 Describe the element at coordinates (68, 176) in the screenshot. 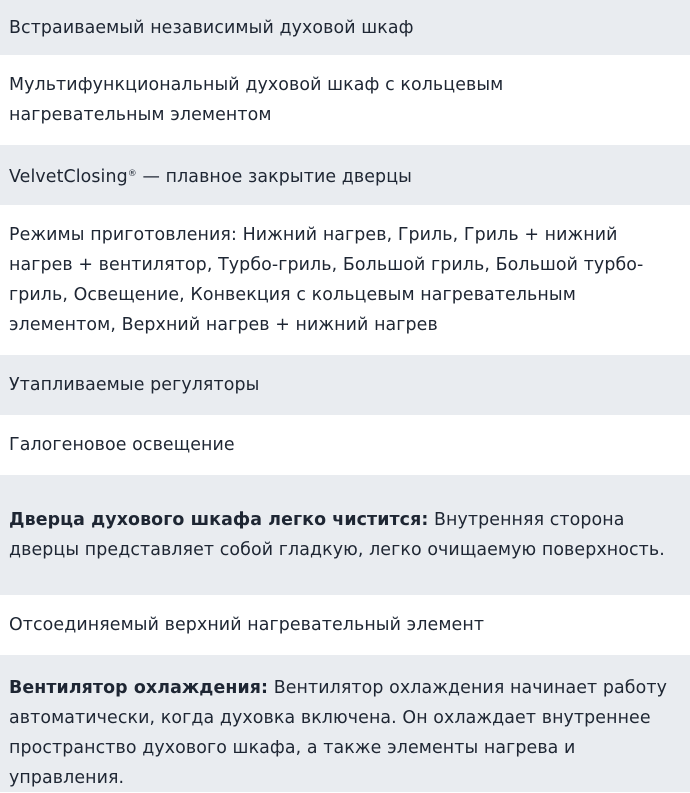

I see `brand-name: VelvetClosing` at that location.